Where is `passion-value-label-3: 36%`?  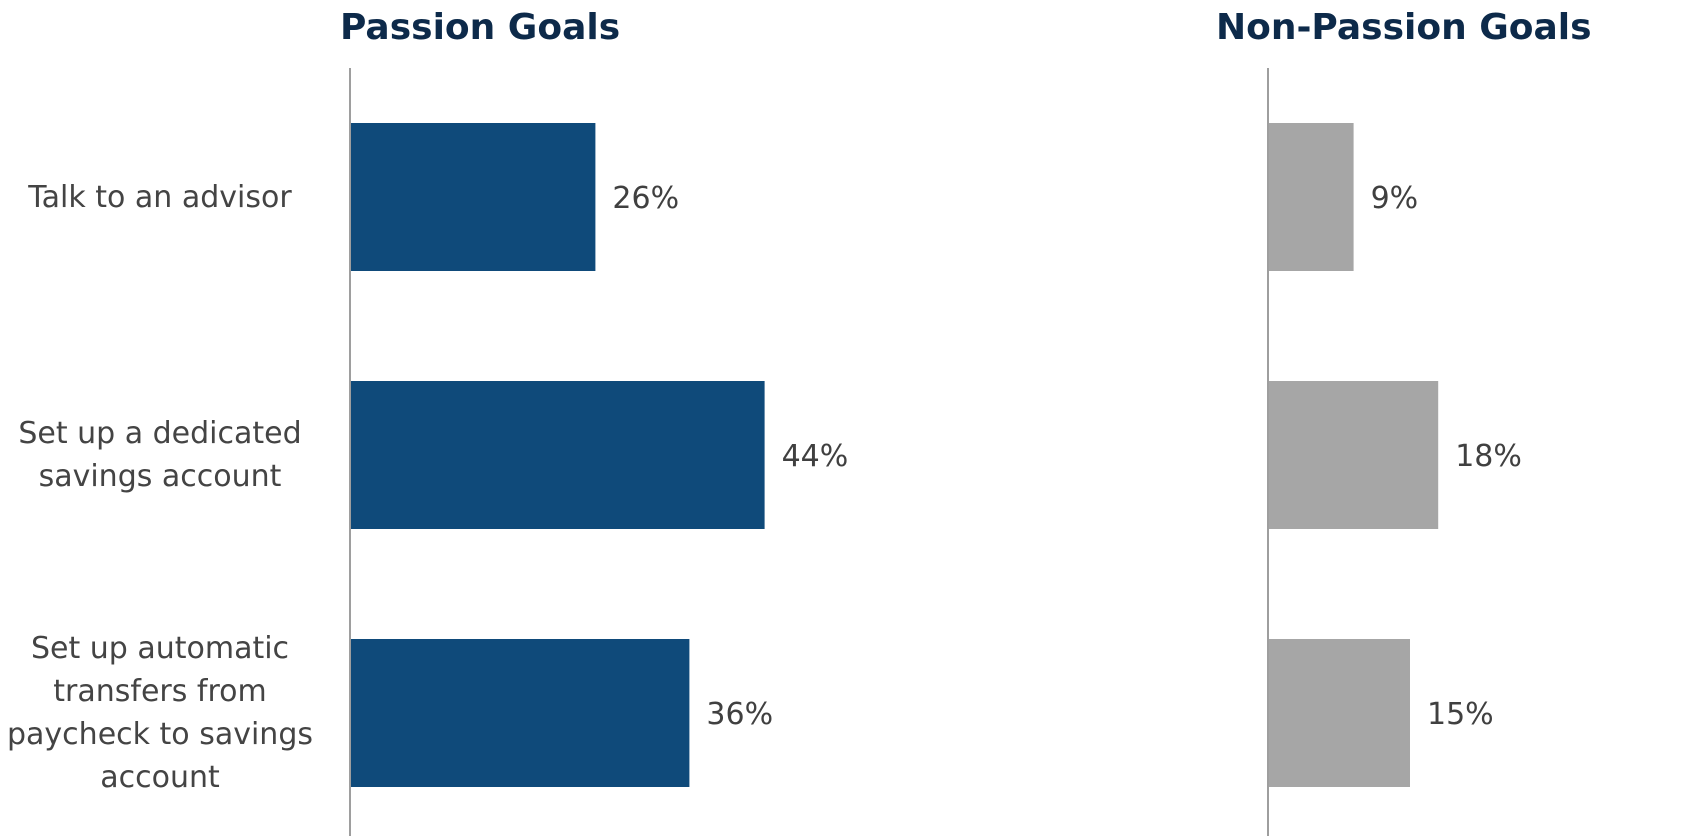 passion-value-label-3: 36% is located at coordinates (739, 714).